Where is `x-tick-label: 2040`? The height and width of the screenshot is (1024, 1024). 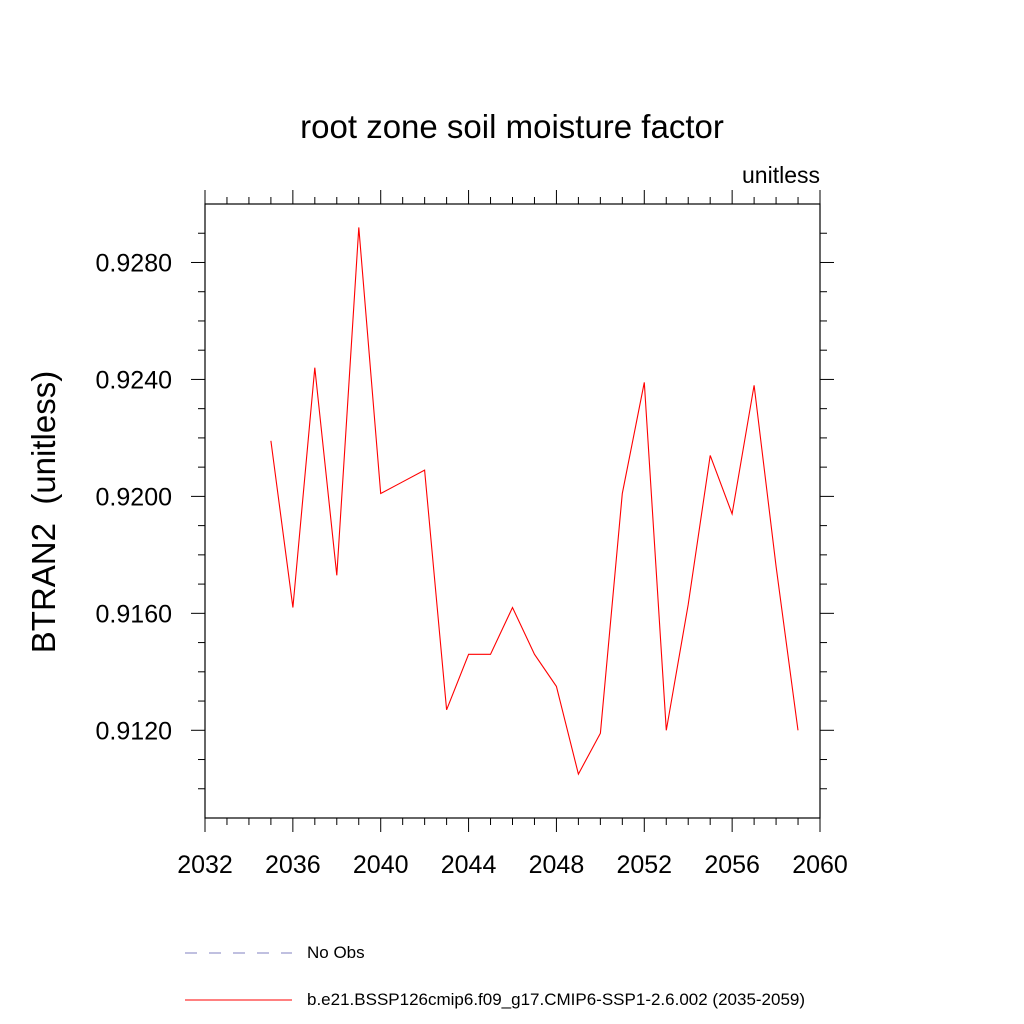
x-tick-label: 2040 is located at coordinates (381, 865).